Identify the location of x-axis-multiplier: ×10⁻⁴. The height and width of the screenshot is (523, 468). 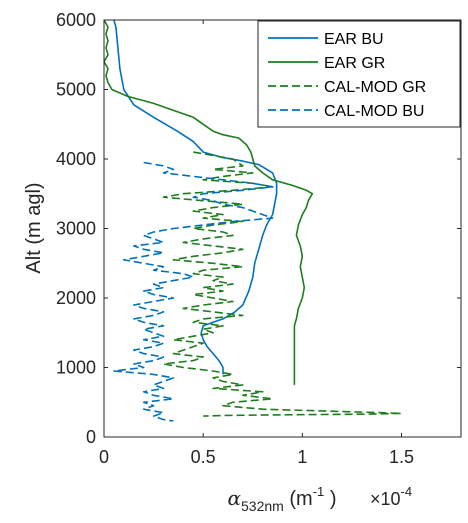
(391, 496).